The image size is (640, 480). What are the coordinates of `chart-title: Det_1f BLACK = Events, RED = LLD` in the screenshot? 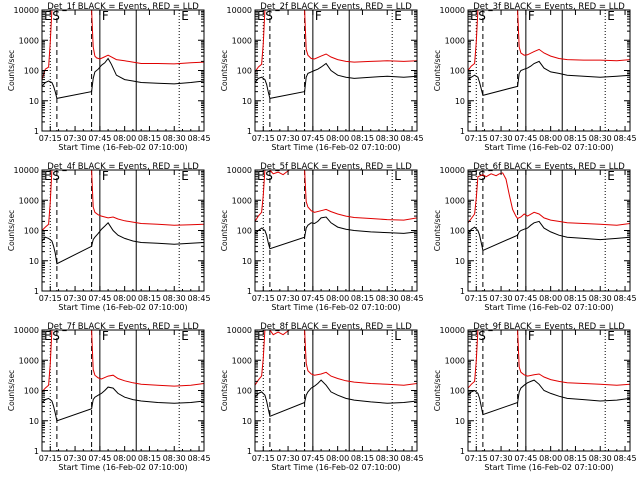 It's located at (123, 7).